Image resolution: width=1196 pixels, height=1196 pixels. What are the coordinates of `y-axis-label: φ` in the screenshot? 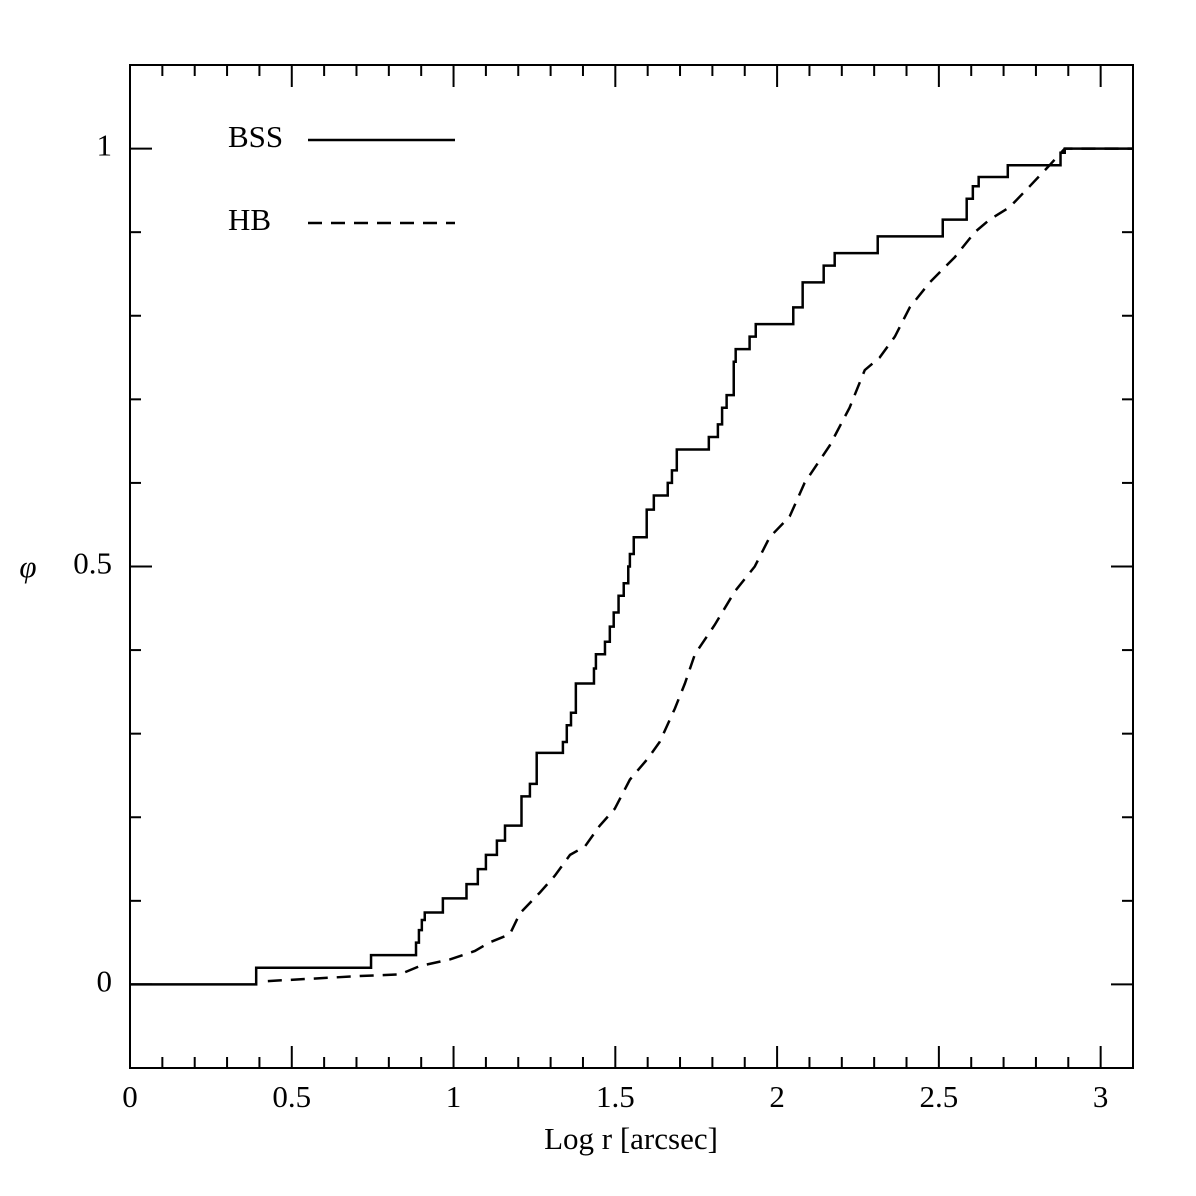 It's located at (27, 566).